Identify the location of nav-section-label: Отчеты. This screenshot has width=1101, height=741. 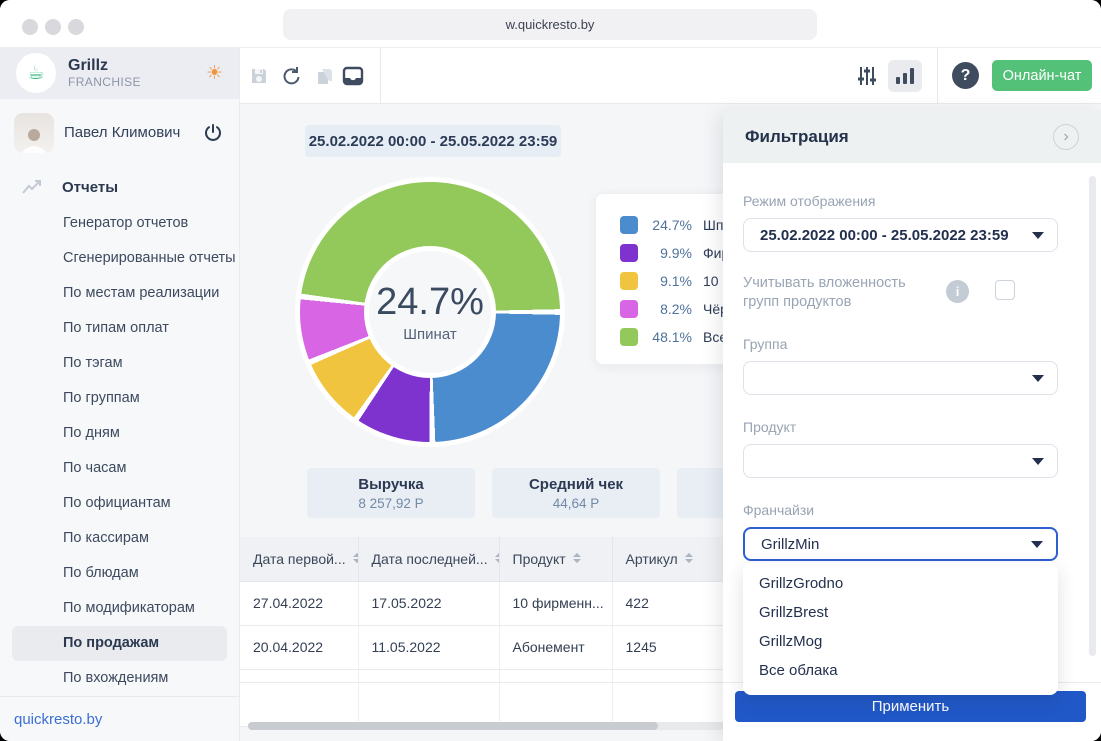
(90, 187).